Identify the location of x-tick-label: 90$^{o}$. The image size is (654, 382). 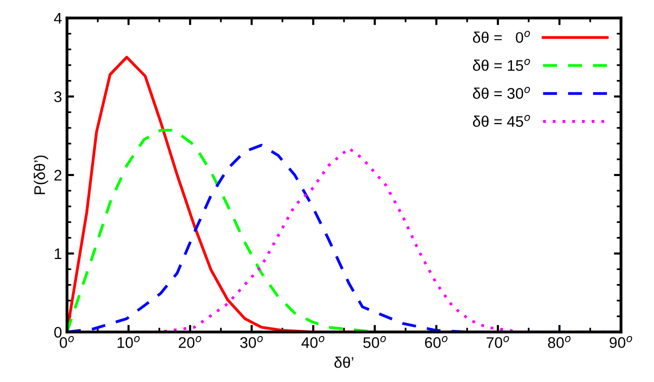
(621, 342).